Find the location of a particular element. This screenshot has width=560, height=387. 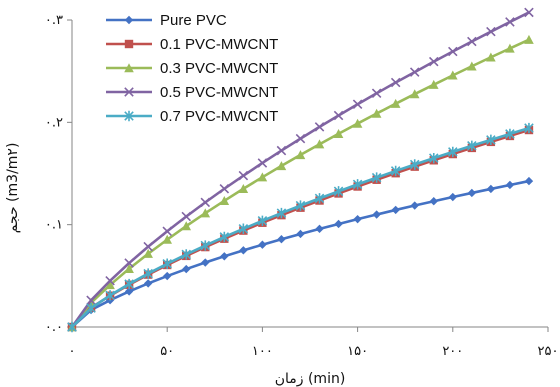

legend-label: Pure PVC is located at coordinates (193, 20).